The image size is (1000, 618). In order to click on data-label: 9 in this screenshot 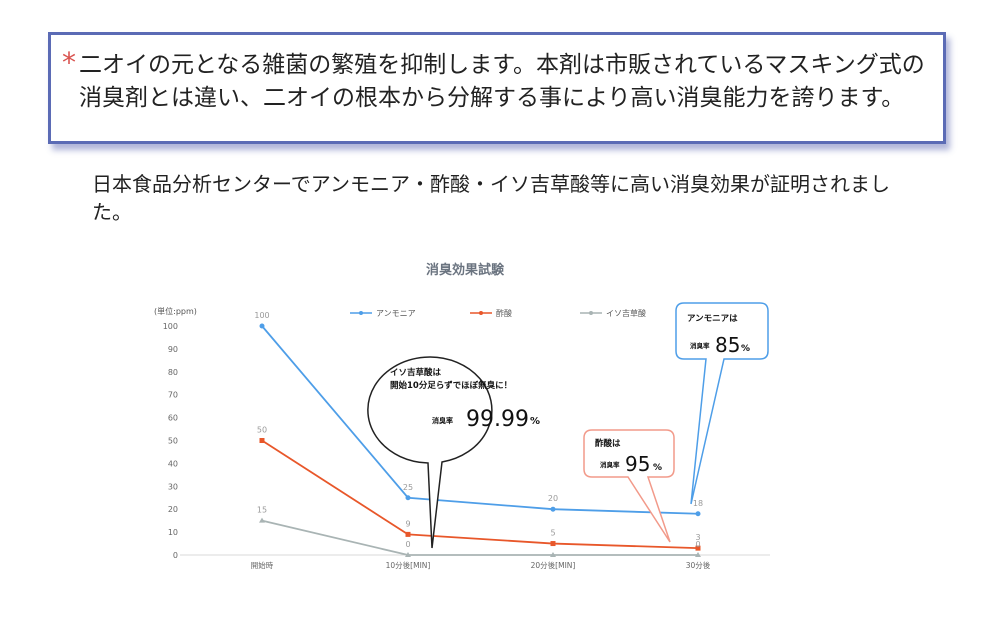, I will do `click(407, 523)`.